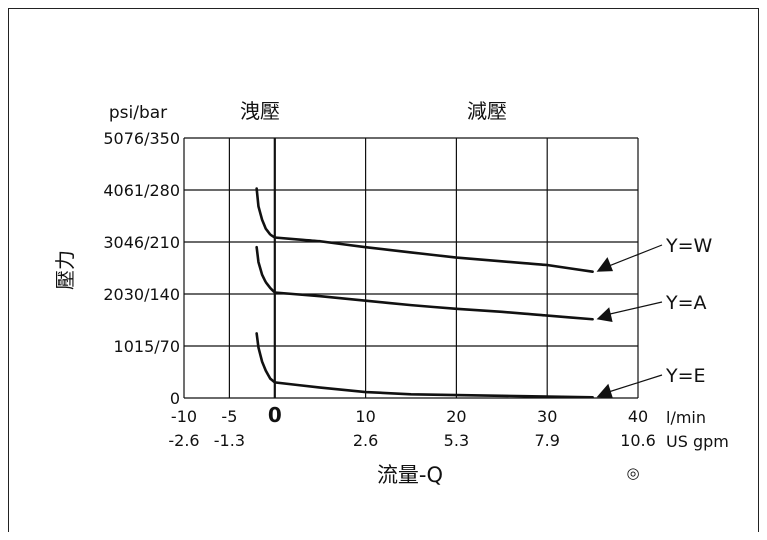  Describe the element at coordinates (487, 111) in the screenshot. I see `header-reducing: 減壓` at that location.